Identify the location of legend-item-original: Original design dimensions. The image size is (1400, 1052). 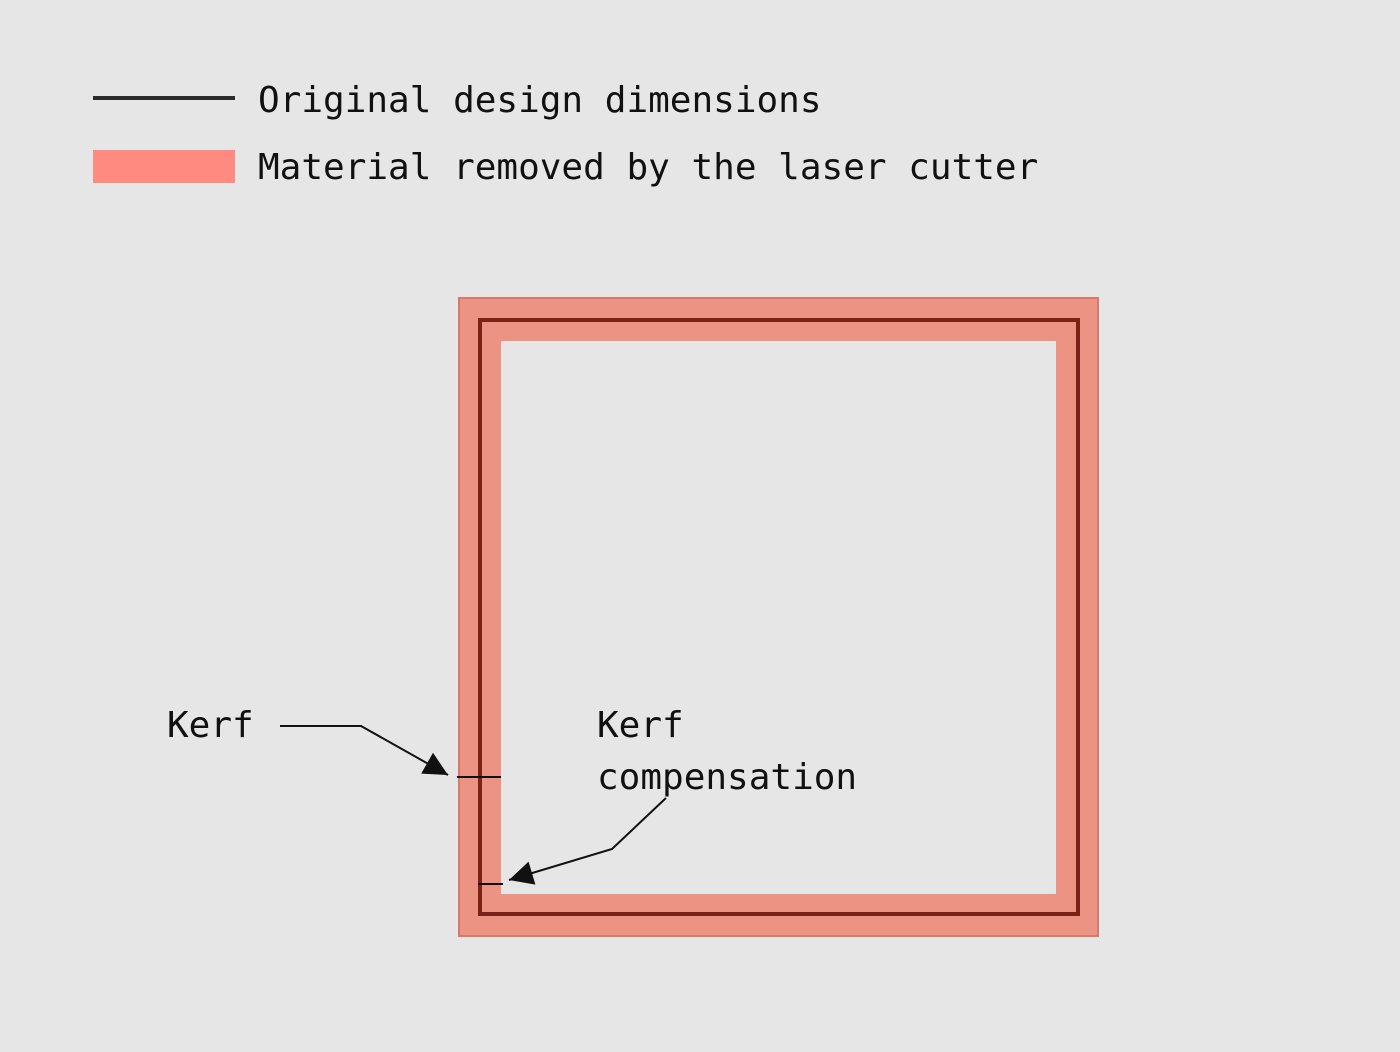
(457, 100).